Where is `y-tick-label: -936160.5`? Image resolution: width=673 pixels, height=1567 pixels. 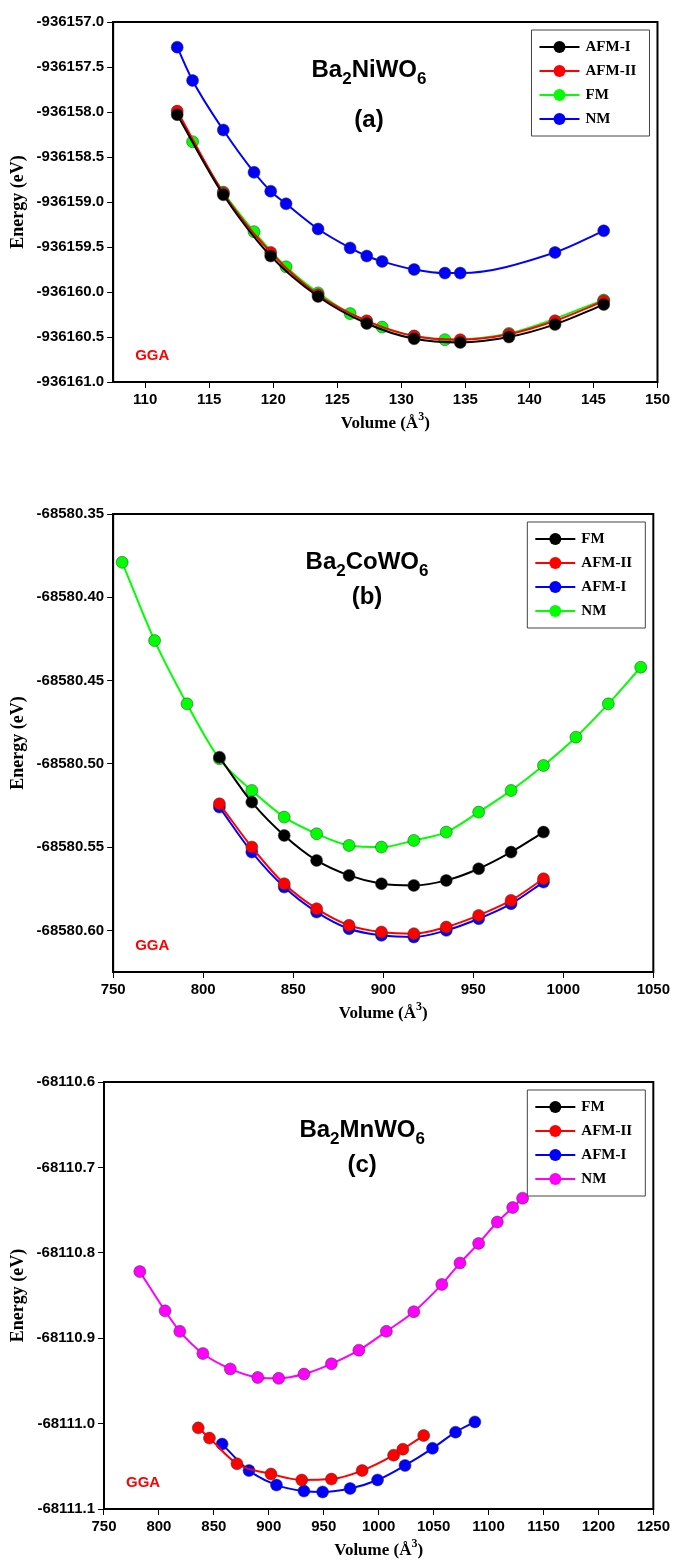 y-tick-label: -936160.5 is located at coordinates (70, 336).